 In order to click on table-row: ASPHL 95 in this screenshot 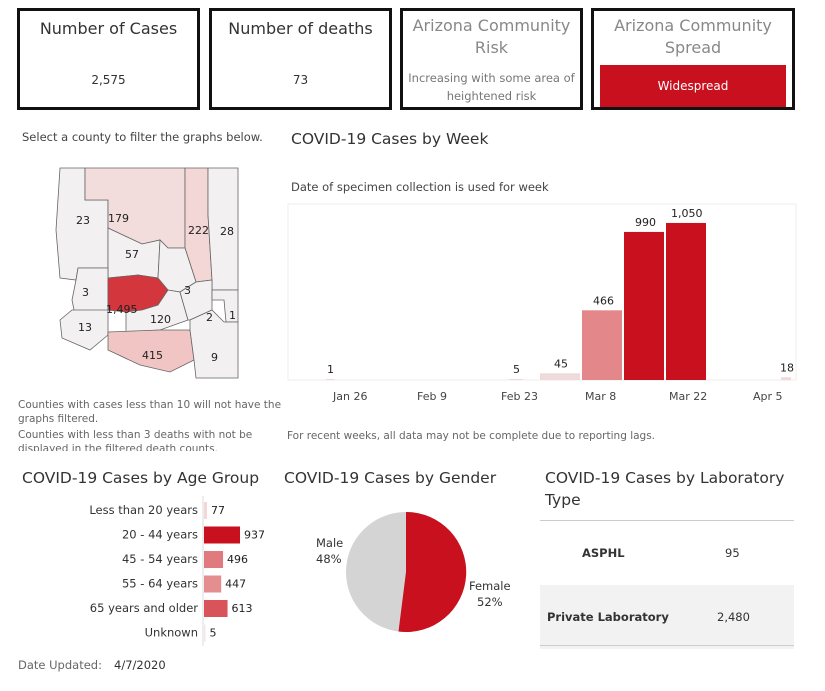, I will do `click(667, 553)`.